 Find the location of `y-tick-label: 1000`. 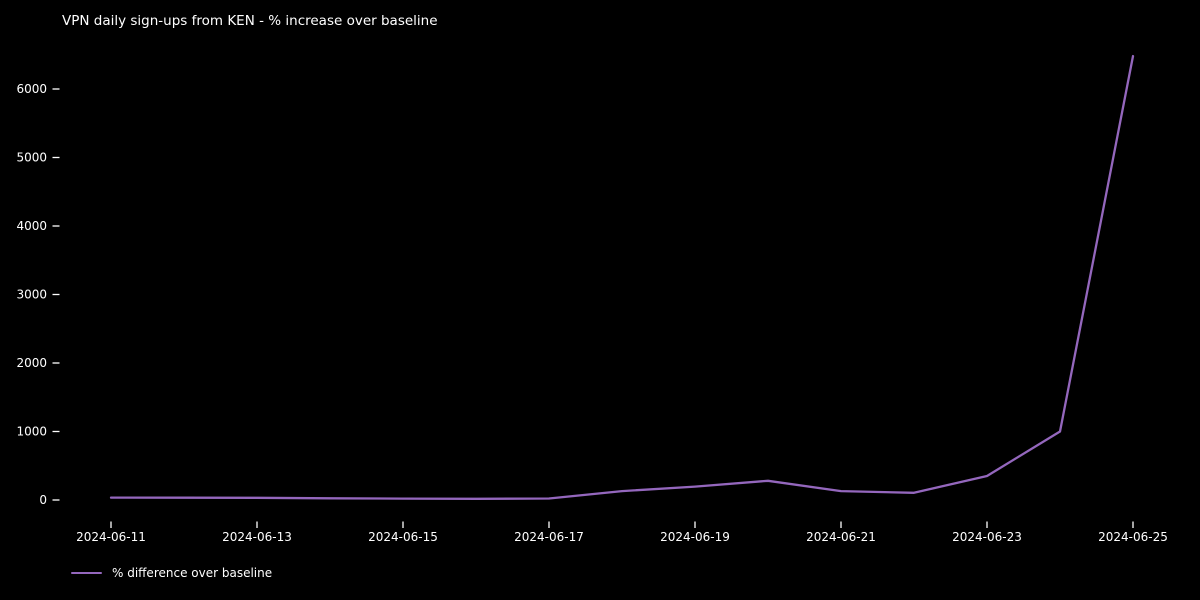

y-tick-label: 1000 is located at coordinates (31, 432).